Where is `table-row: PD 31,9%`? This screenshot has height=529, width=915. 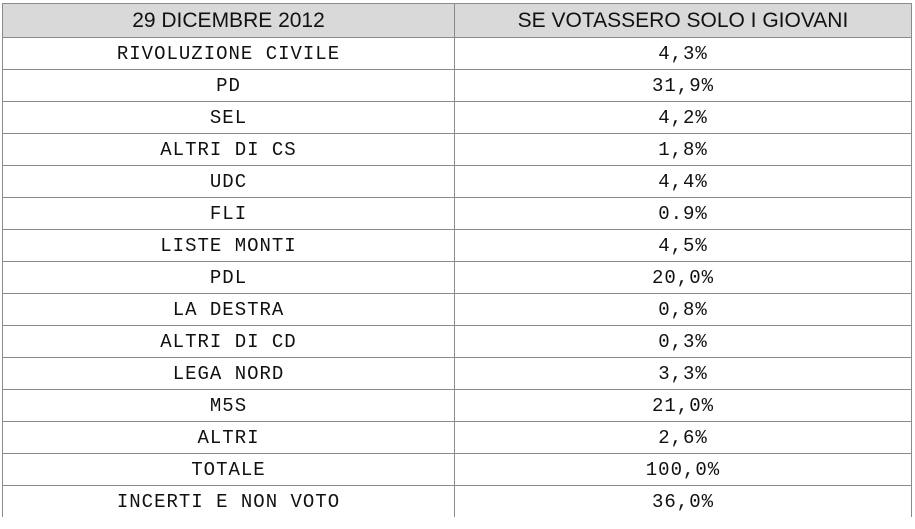
table-row: PD 31,9% is located at coordinates (457, 85).